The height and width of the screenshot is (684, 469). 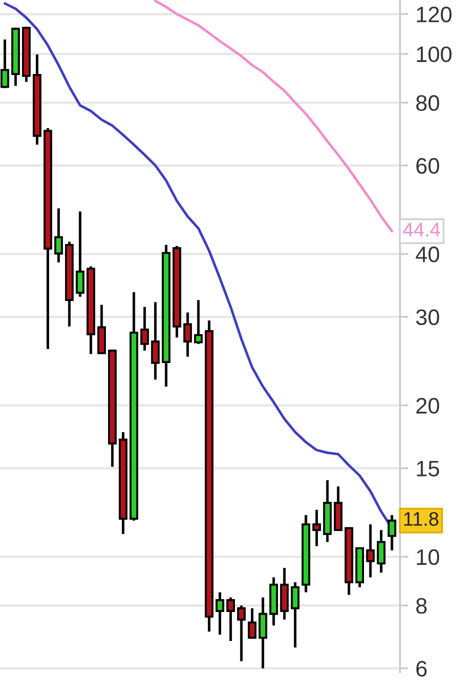 I want to click on y-tick-label: 10, so click(x=428, y=557).